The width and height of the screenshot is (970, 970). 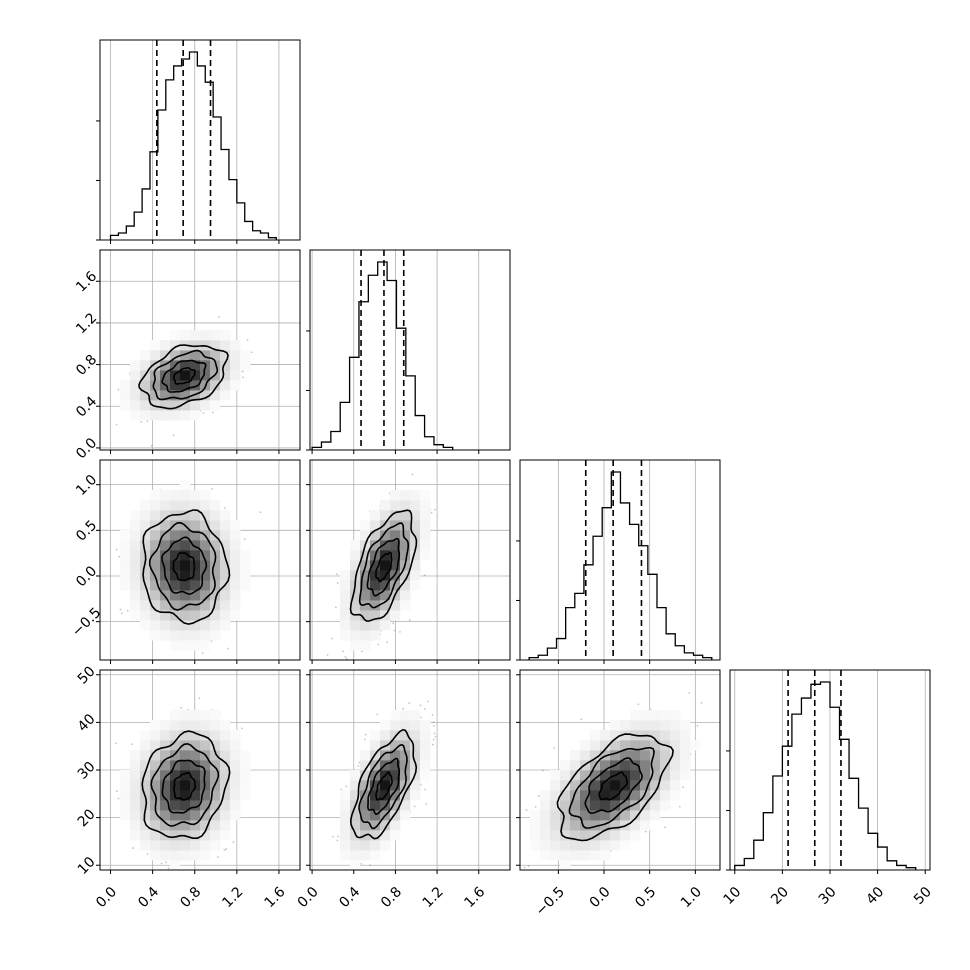 I want to click on scatter-panel-p0-p1, so click(x=200, y=350).